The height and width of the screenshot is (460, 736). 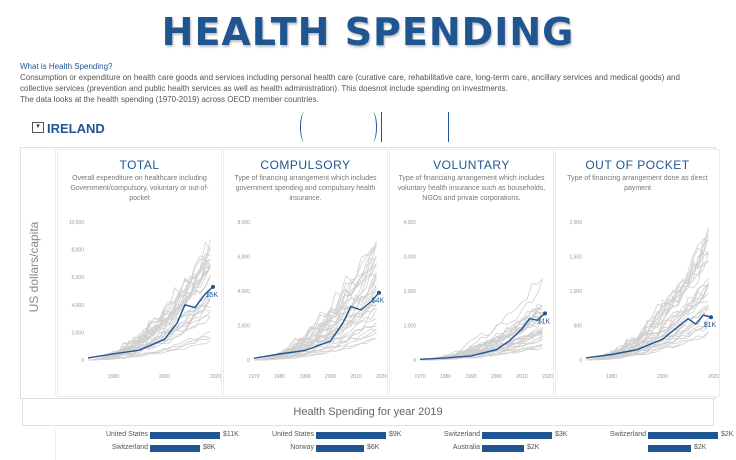 What do you see at coordinates (76, 128) in the screenshot?
I see `country-filter: IRELAND` at bounding box center [76, 128].